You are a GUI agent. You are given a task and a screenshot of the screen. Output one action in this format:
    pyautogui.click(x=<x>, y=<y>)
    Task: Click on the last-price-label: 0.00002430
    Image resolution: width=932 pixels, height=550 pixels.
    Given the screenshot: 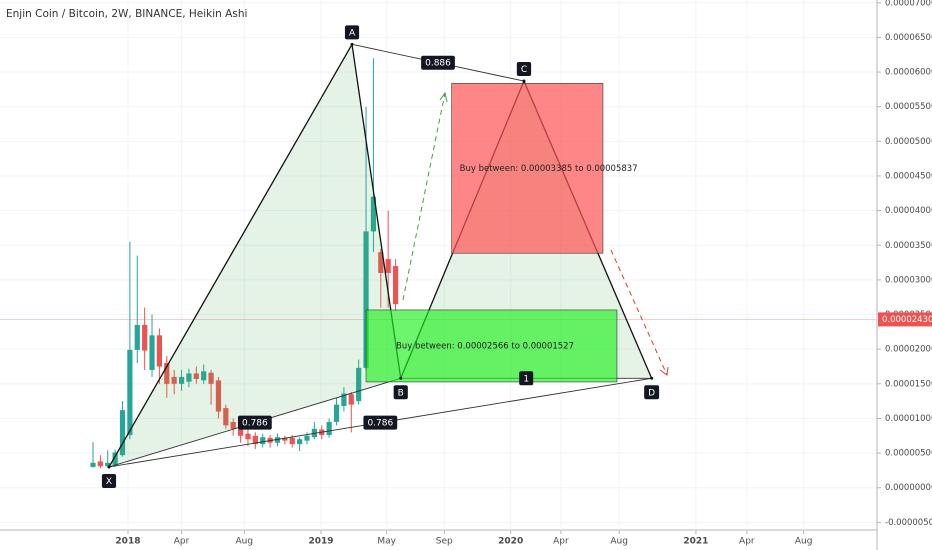 What is the action you would take?
    pyautogui.click(x=907, y=320)
    